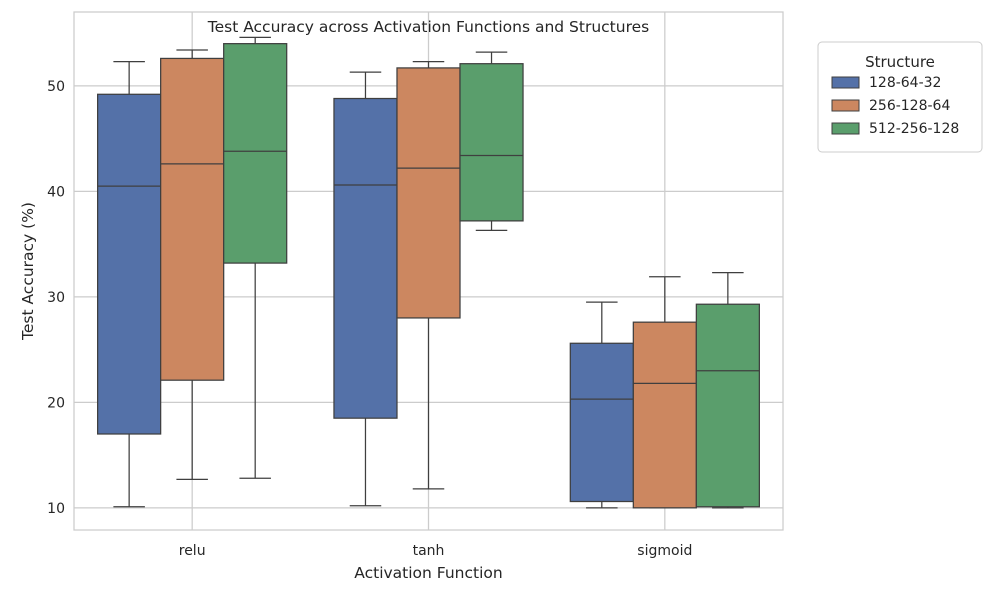 This screenshot has height=604, width=1000. What do you see at coordinates (900, 62) in the screenshot?
I see `legend-title: Structure` at bounding box center [900, 62].